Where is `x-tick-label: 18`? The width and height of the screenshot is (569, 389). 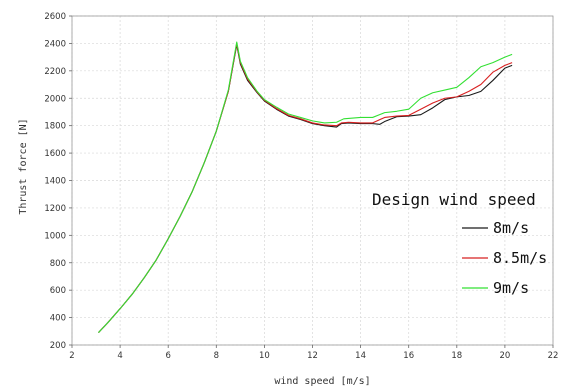
x-tick-label: 18 is located at coordinates (456, 356).